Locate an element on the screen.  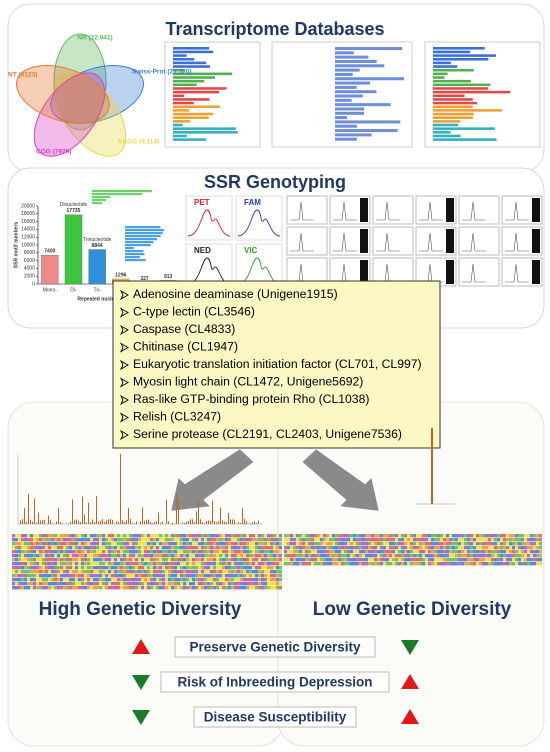
gene-item: C-type lectin (CL3546) is located at coordinates (194, 312).